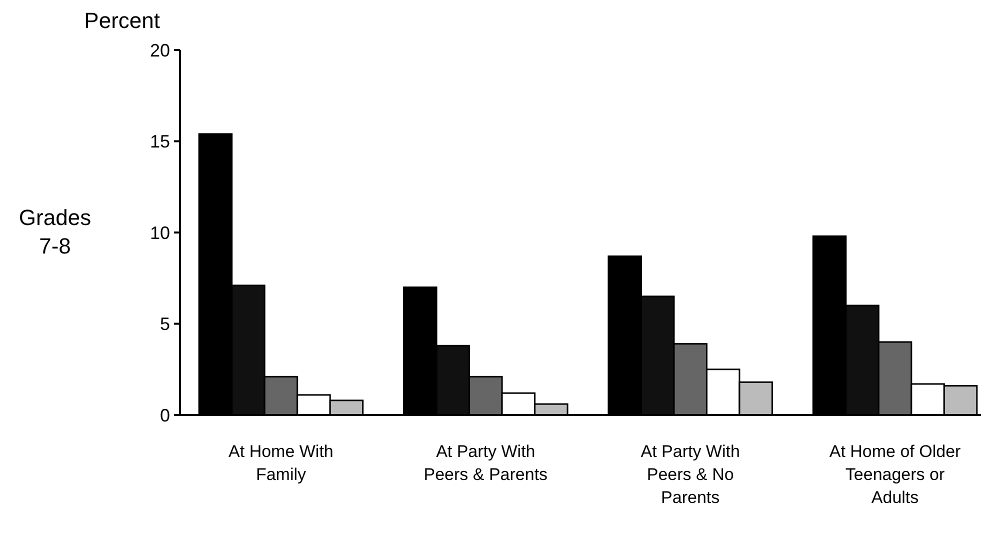  Describe the element at coordinates (122, 20) in the screenshot. I see `y-axis-title: Percent` at that location.